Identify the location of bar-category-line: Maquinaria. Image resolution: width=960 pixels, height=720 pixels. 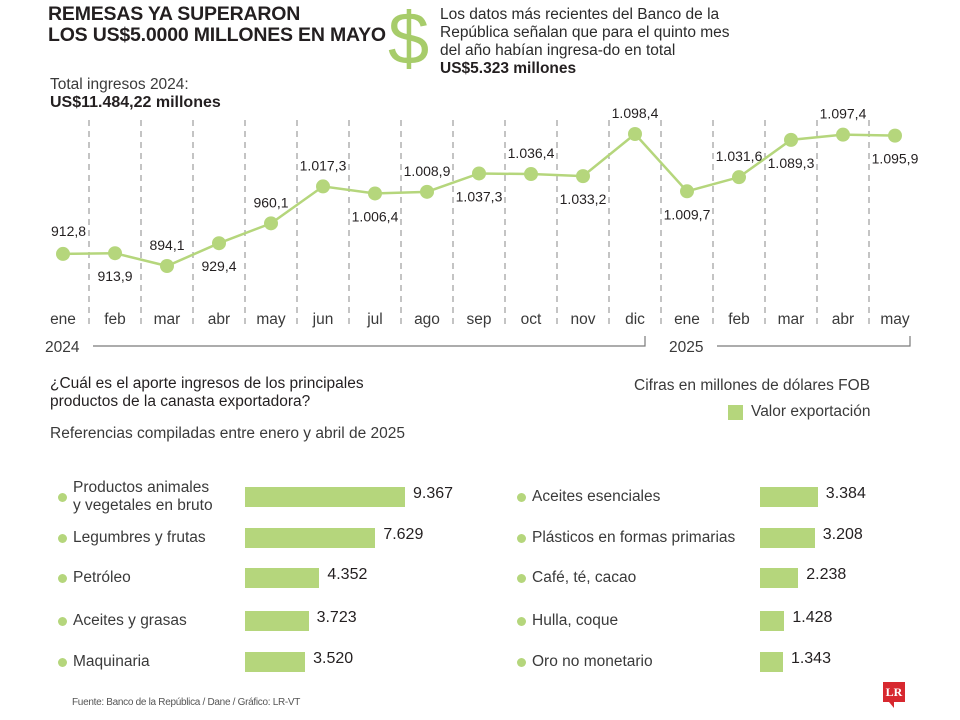
(111, 661).